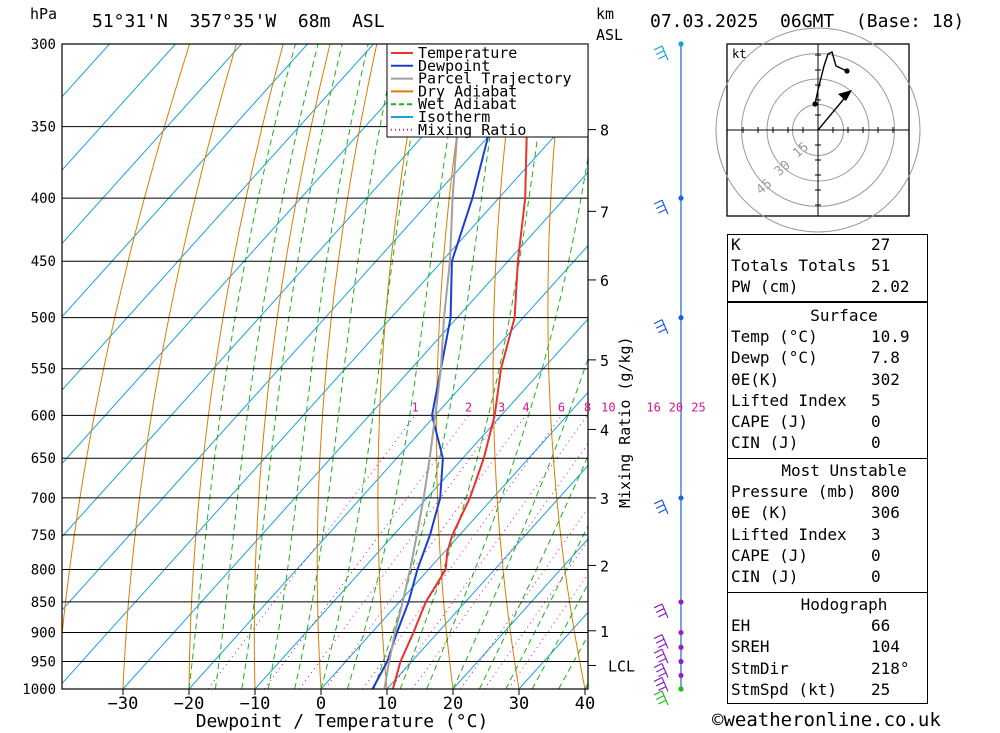  What do you see at coordinates (876, 577) in the screenshot?
I see `mu-cin-value: 0` at bounding box center [876, 577].